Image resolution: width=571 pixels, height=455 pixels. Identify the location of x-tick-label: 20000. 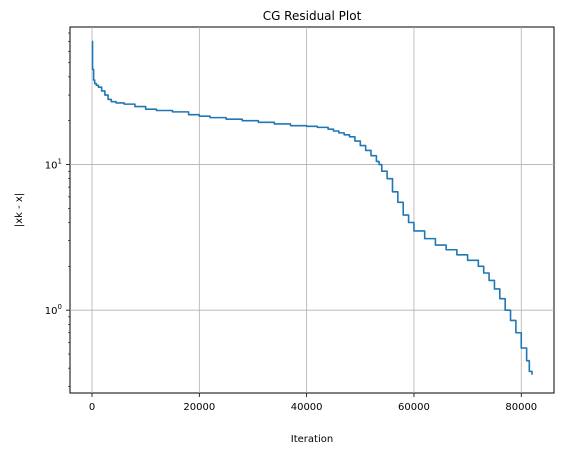
(199, 407).